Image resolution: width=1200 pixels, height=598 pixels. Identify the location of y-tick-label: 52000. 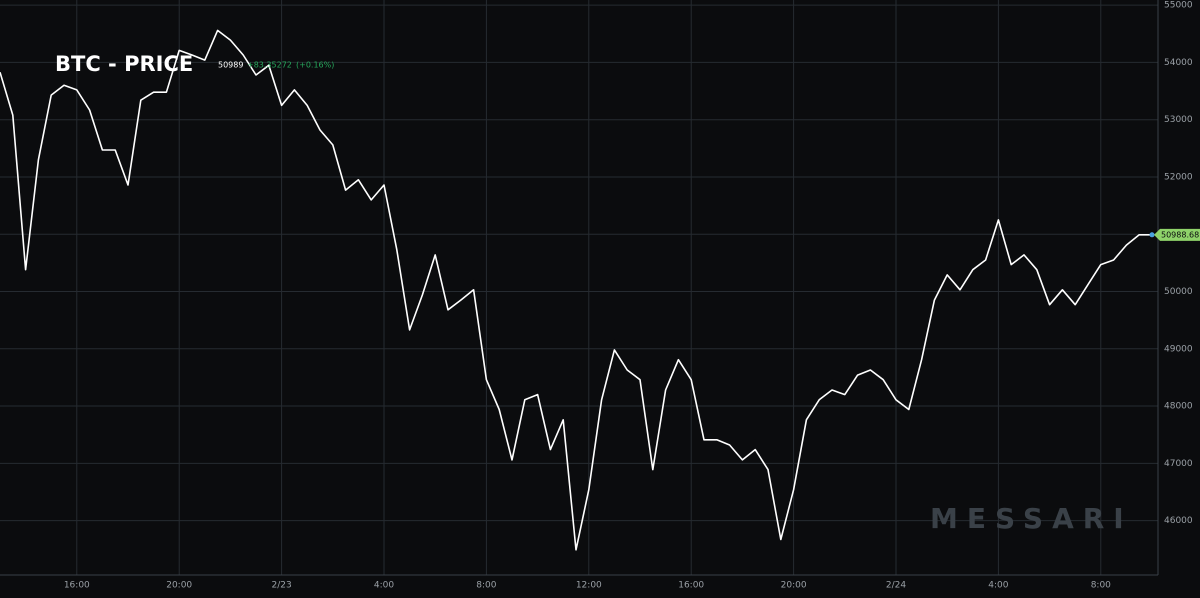
(1178, 177).